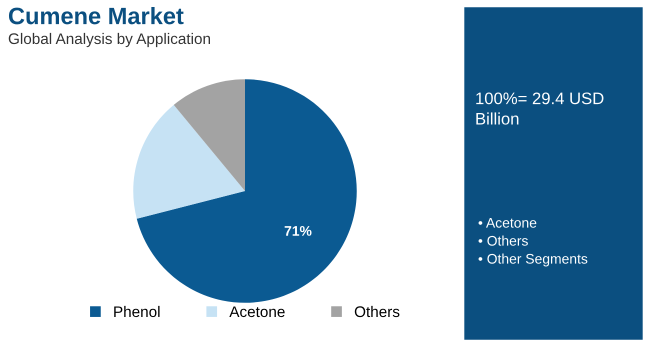 The width and height of the screenshot is (650, 347). I want to click on chart-subtitle: Global Analysis by Application, so click(109, 40).